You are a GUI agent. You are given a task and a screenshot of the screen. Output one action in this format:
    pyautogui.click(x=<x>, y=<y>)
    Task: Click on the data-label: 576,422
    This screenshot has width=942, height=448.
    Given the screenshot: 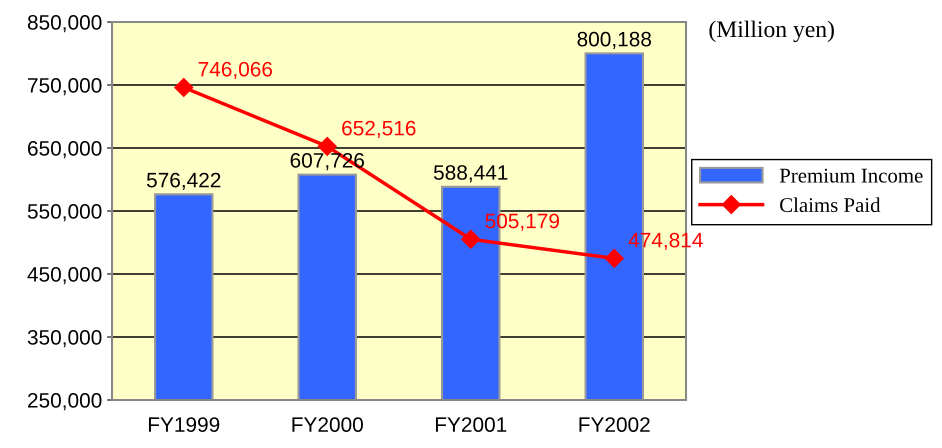 What is the action you would take?
    pyautogui.click(x=183, y=181)
    